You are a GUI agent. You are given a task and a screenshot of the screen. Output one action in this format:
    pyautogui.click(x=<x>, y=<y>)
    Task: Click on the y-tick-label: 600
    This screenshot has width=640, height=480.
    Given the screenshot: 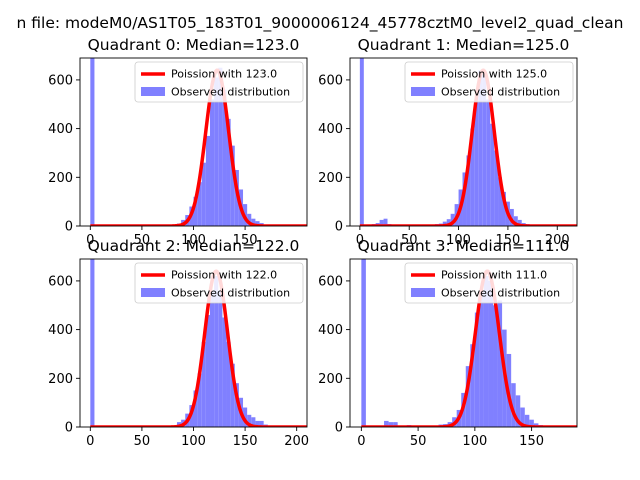 What is the action you would take?
    pyautogui.click(x=330, y=281)
    